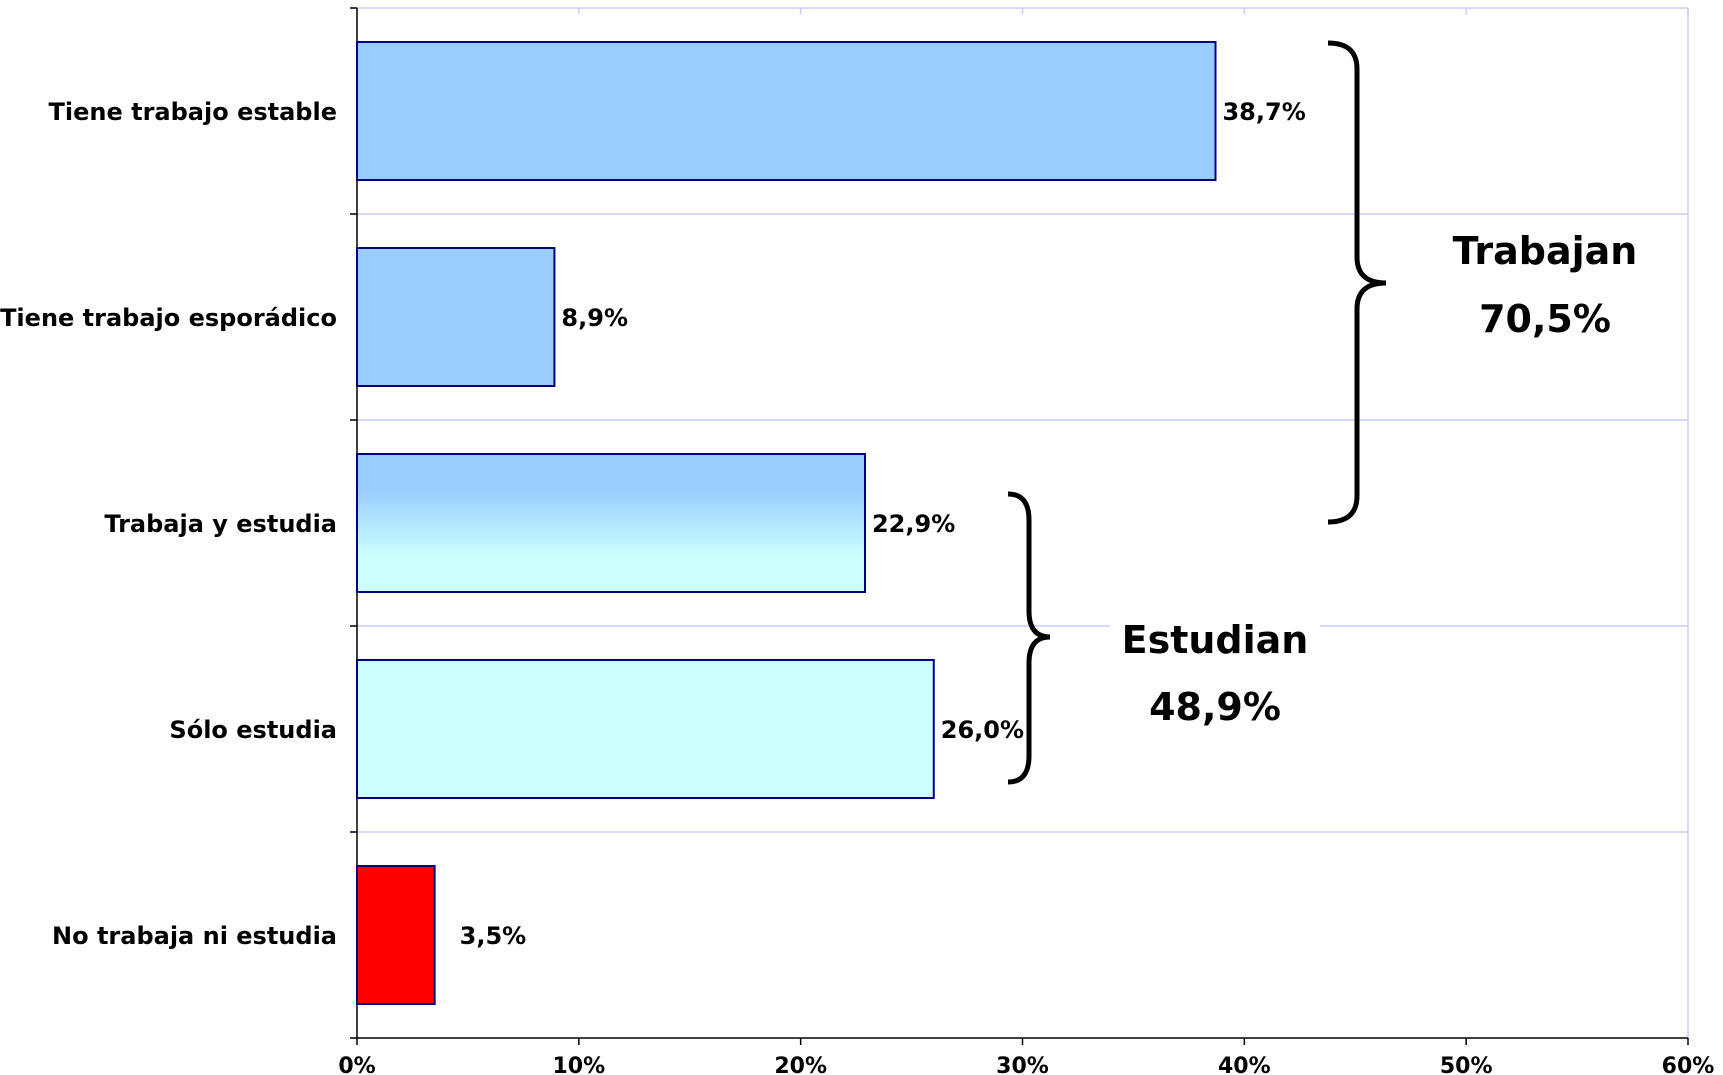 The image size is (1723, 1075). I want to click on brace-estudian, so click(1029, 638).